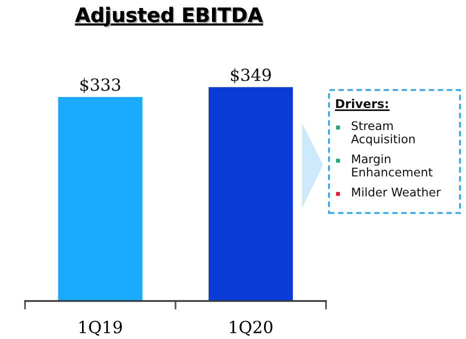 This screenshot has height=339, width=466. What do you see at coordinates (250, 76) in the screenshot?
I see `data-label: $349` at bounding box center [250, 76].